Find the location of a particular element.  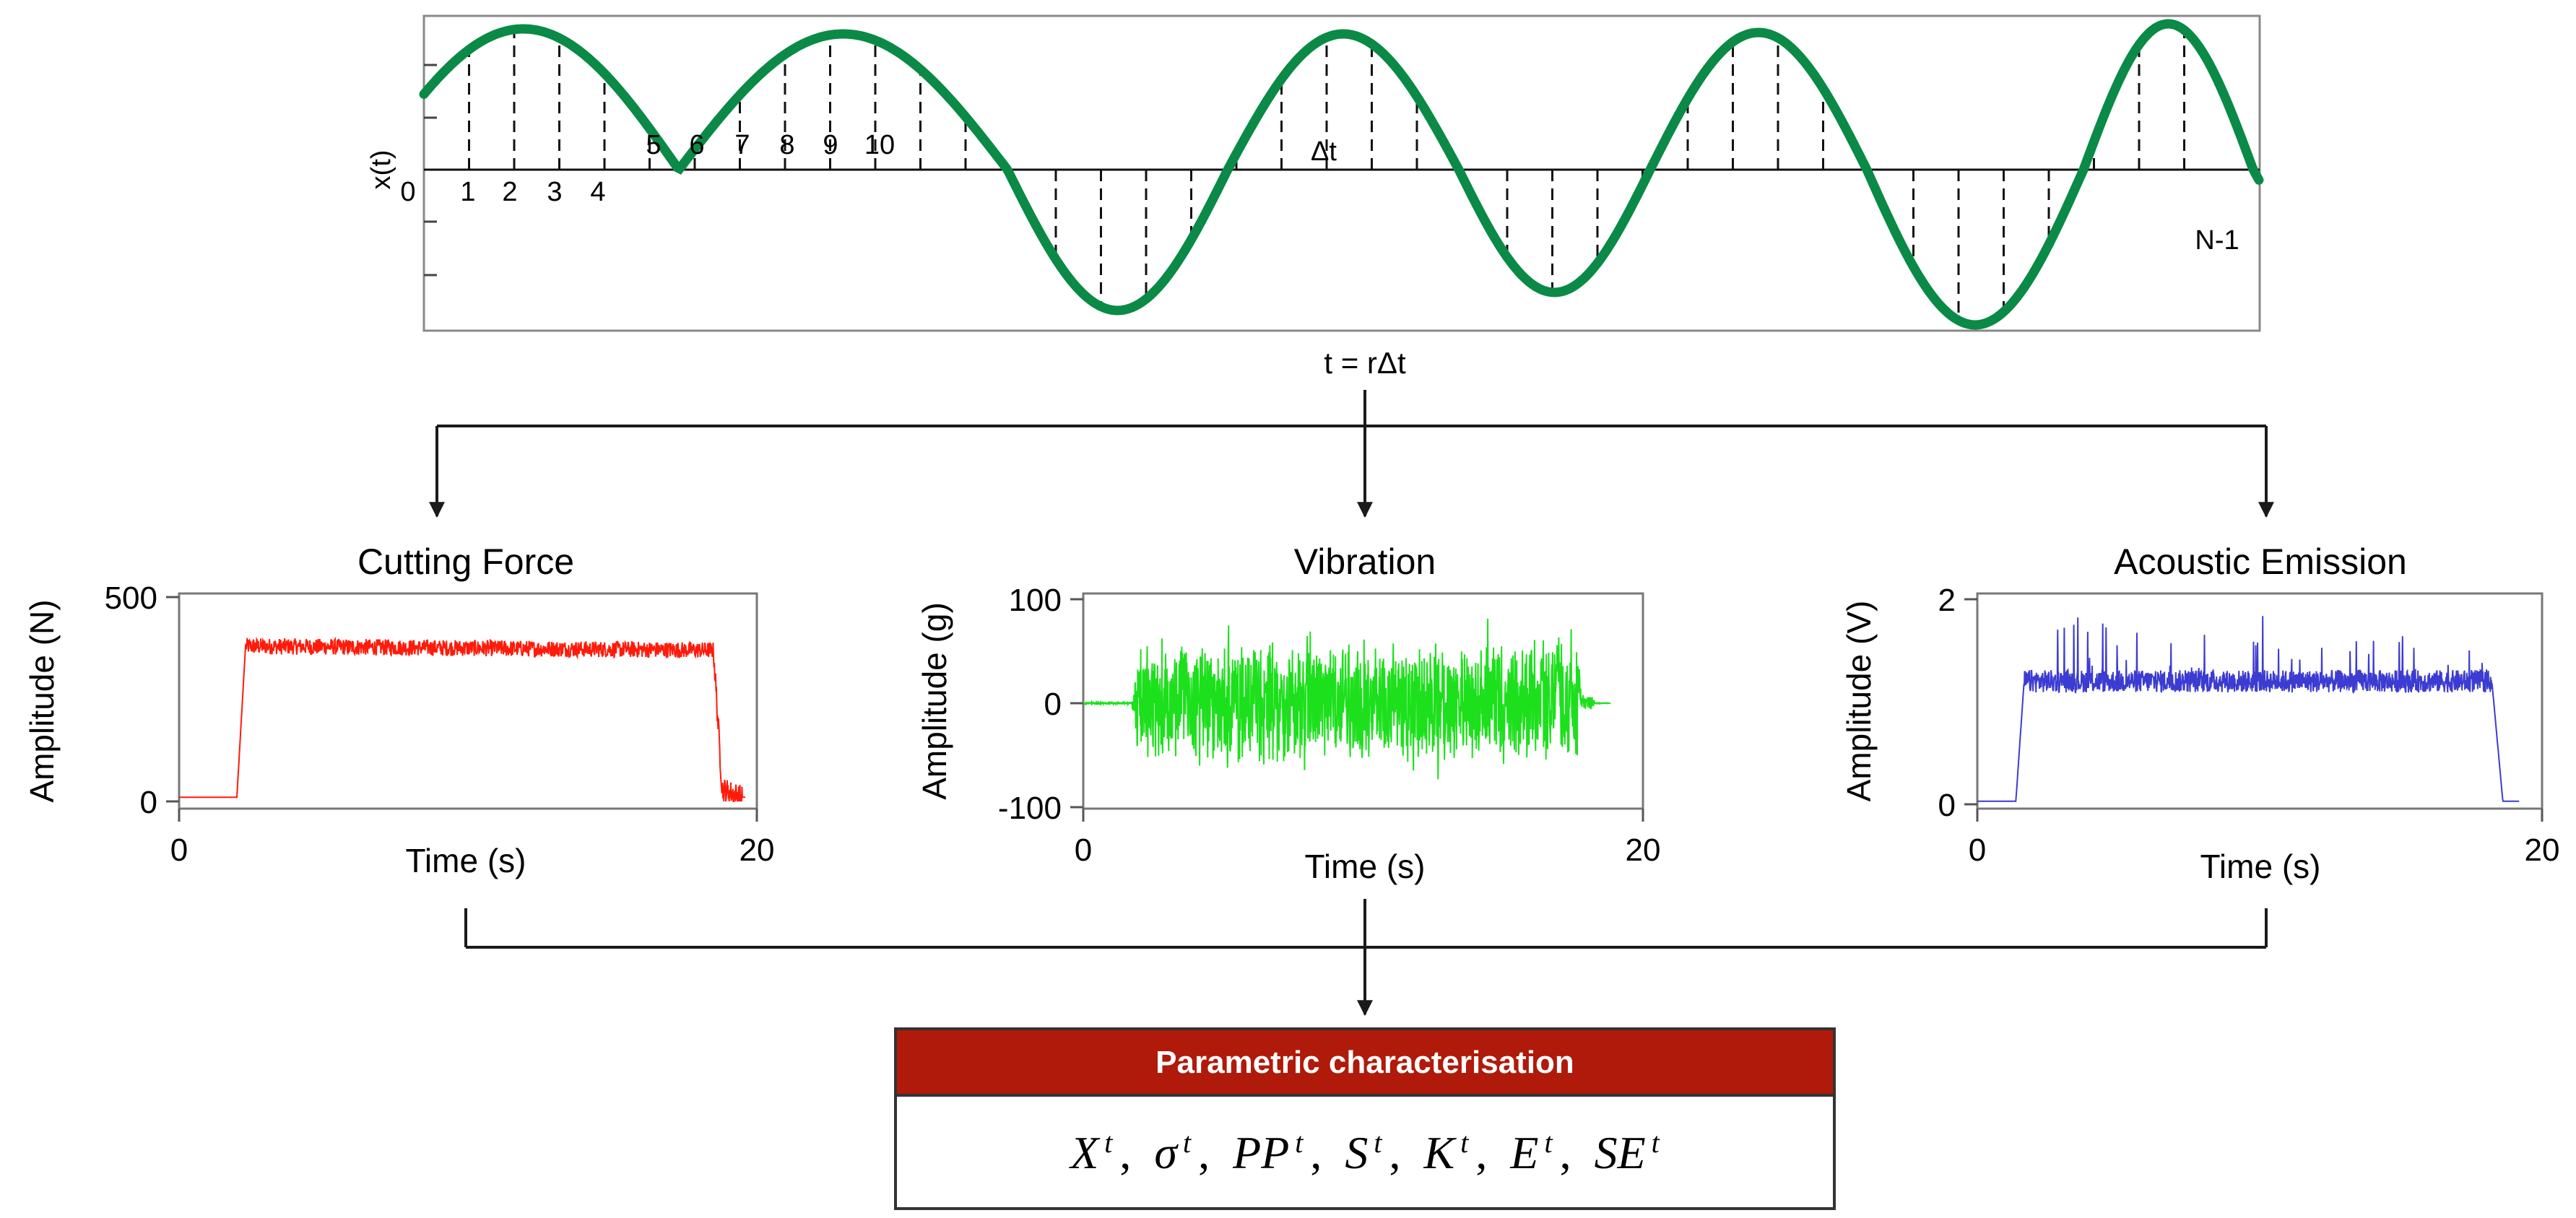

vibration-xtick-min: 0 is located at coordinates (1083, 850).